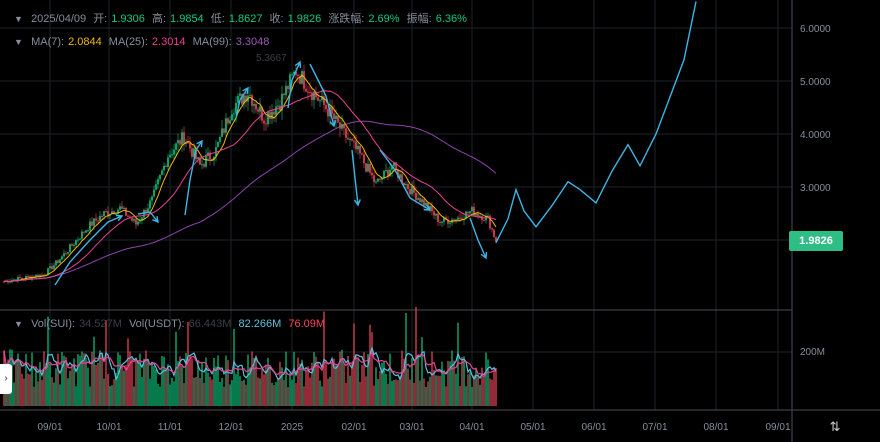 The width and height of the screenshot is (880, 442). I want to click on chevron-right-icon: ›, so click(6, 379).